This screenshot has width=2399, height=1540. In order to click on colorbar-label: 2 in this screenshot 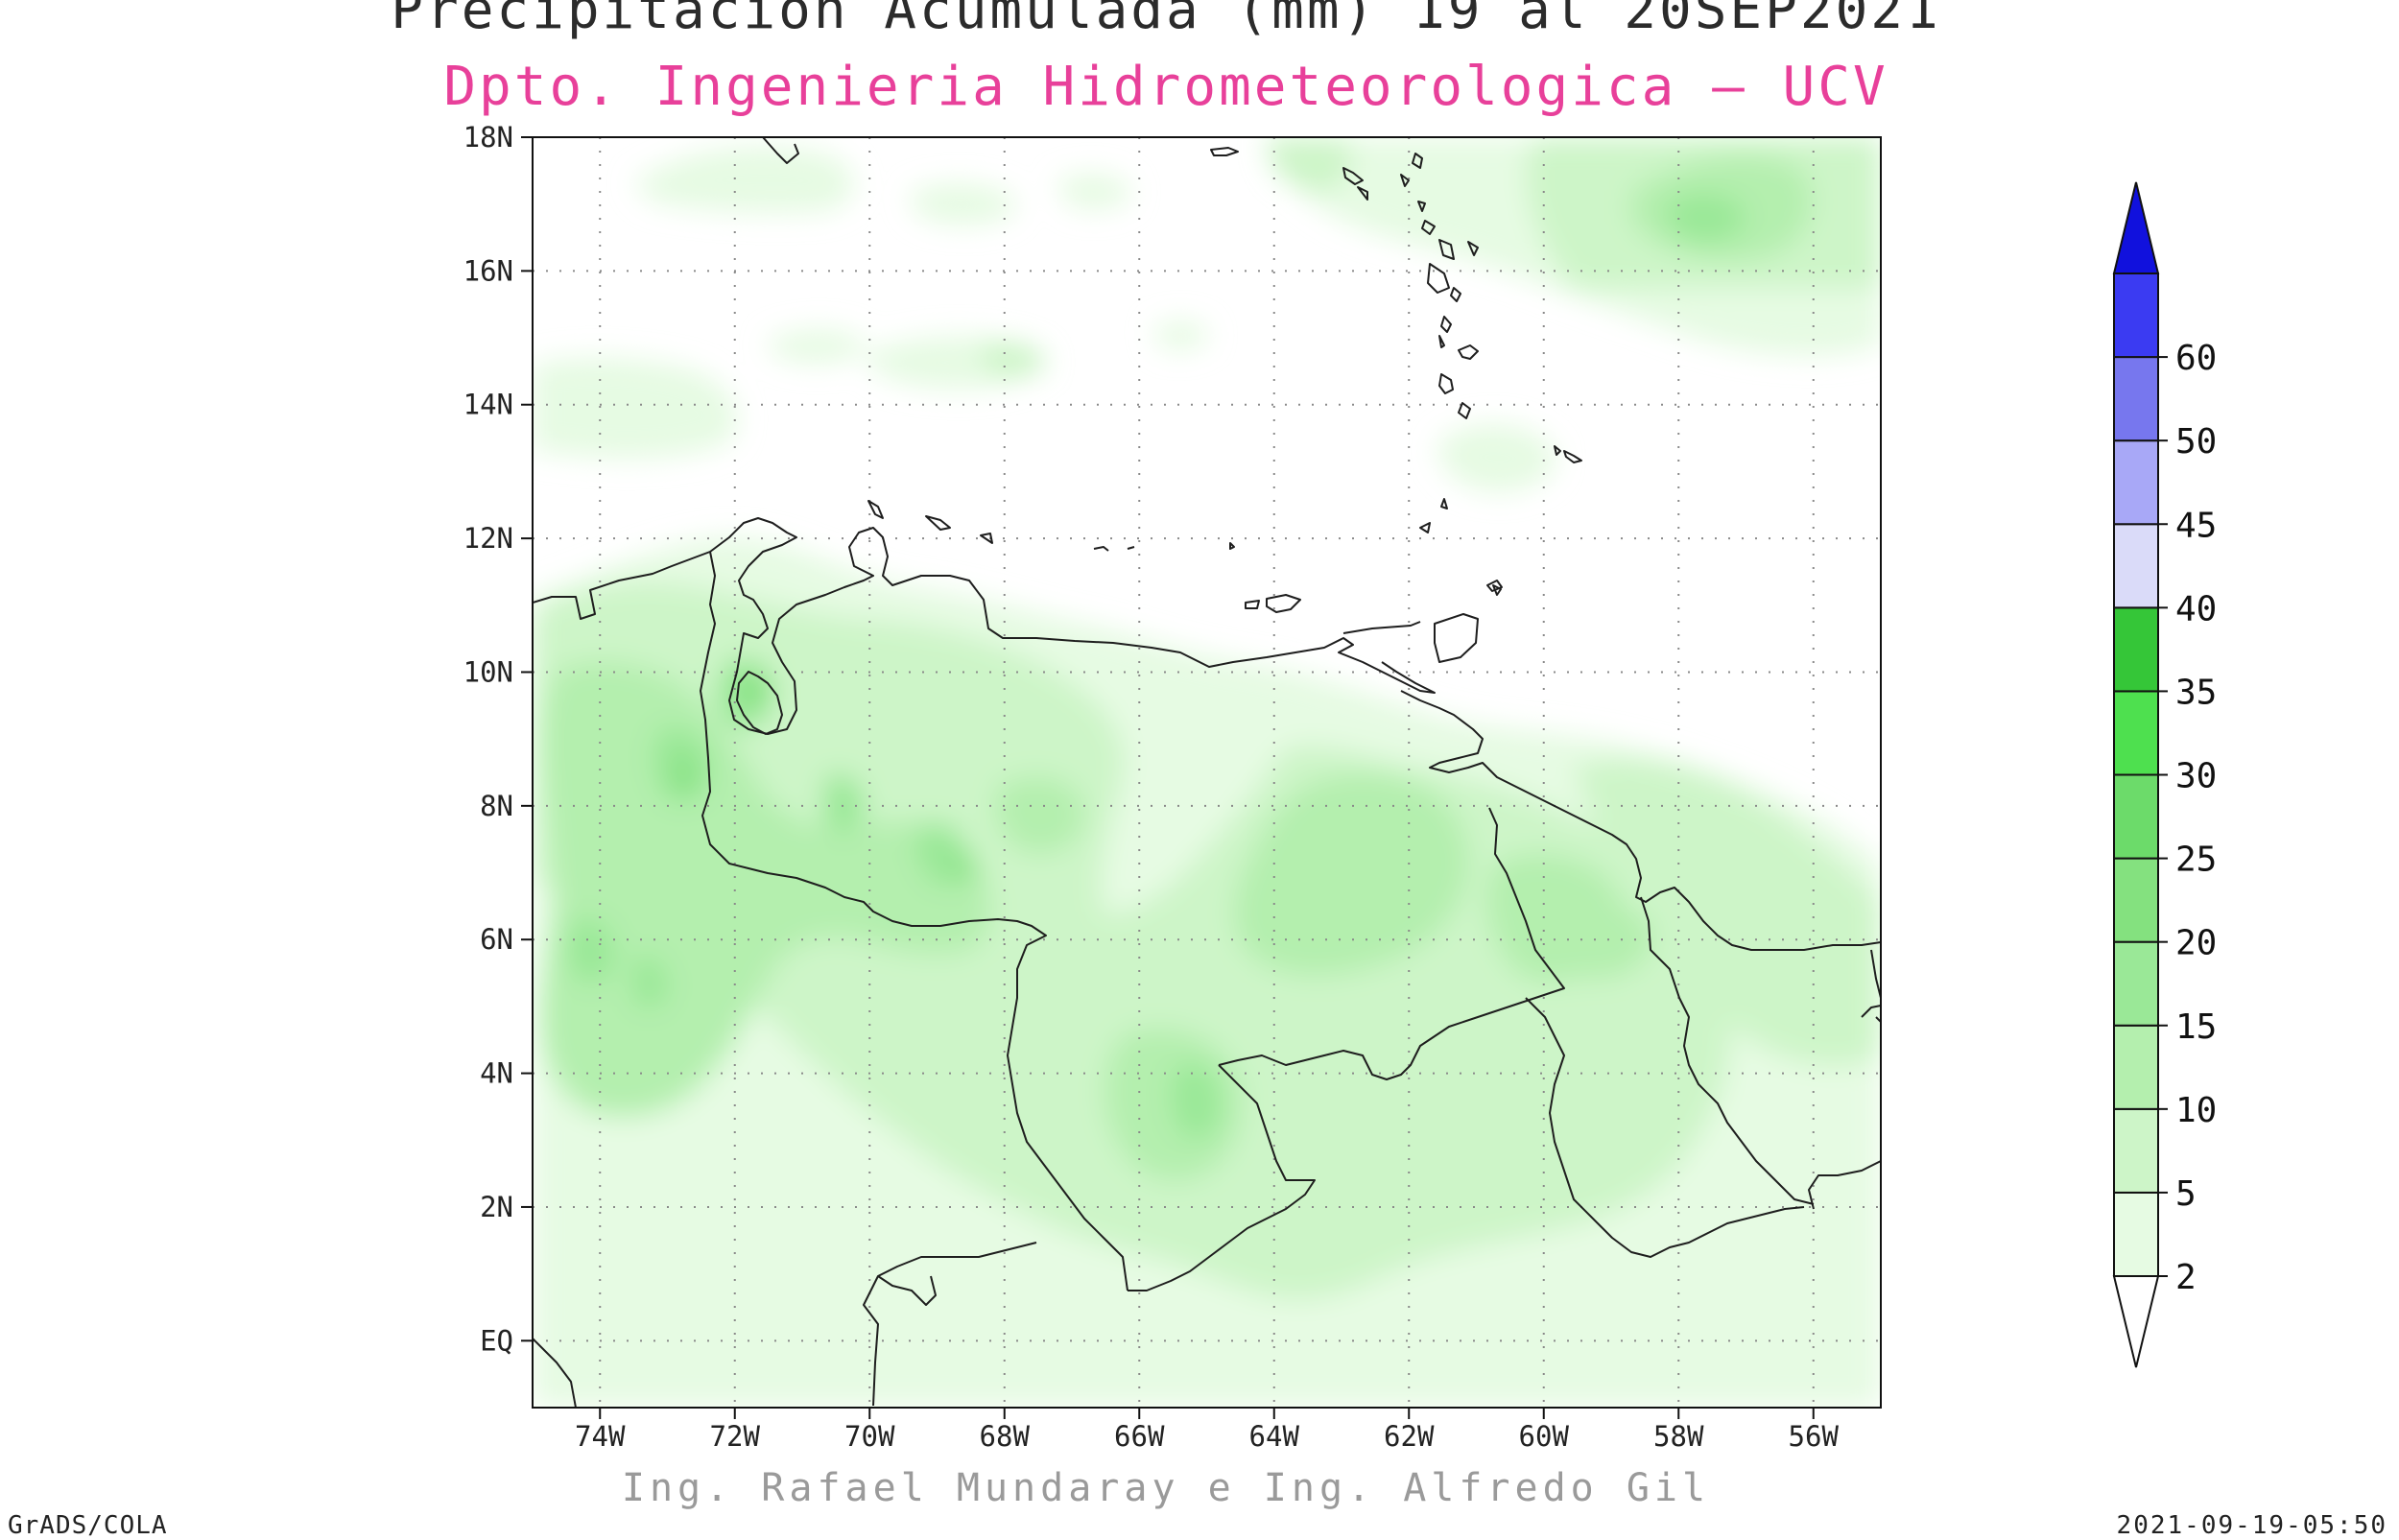, I will do `click(2186, 1277)`.